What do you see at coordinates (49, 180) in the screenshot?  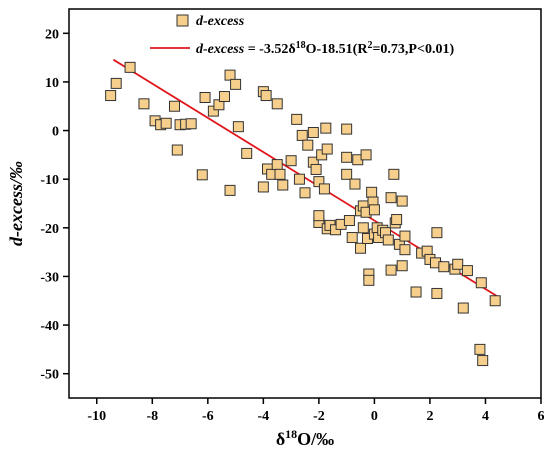 I see `y-tick-label: -10` at bounding box center [49, 180].